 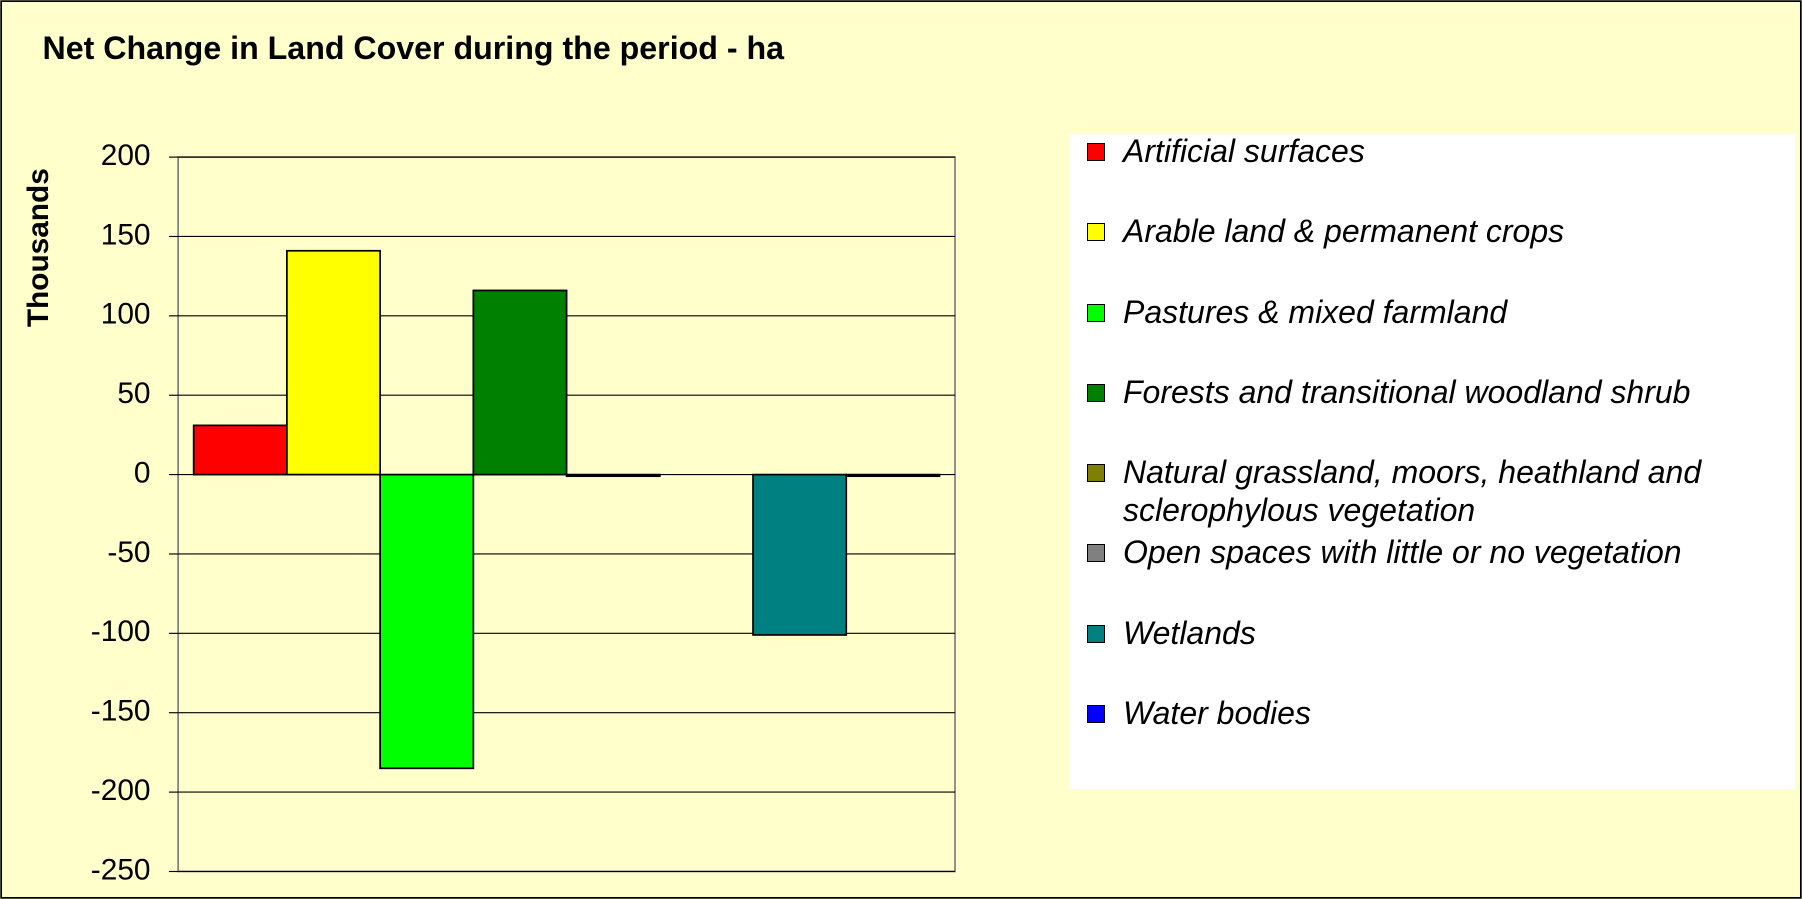 What do you see at coordinates (38, 247) in the screenshot?
I see `y-axis-label: Thousands` at bounding box center [38, 247].